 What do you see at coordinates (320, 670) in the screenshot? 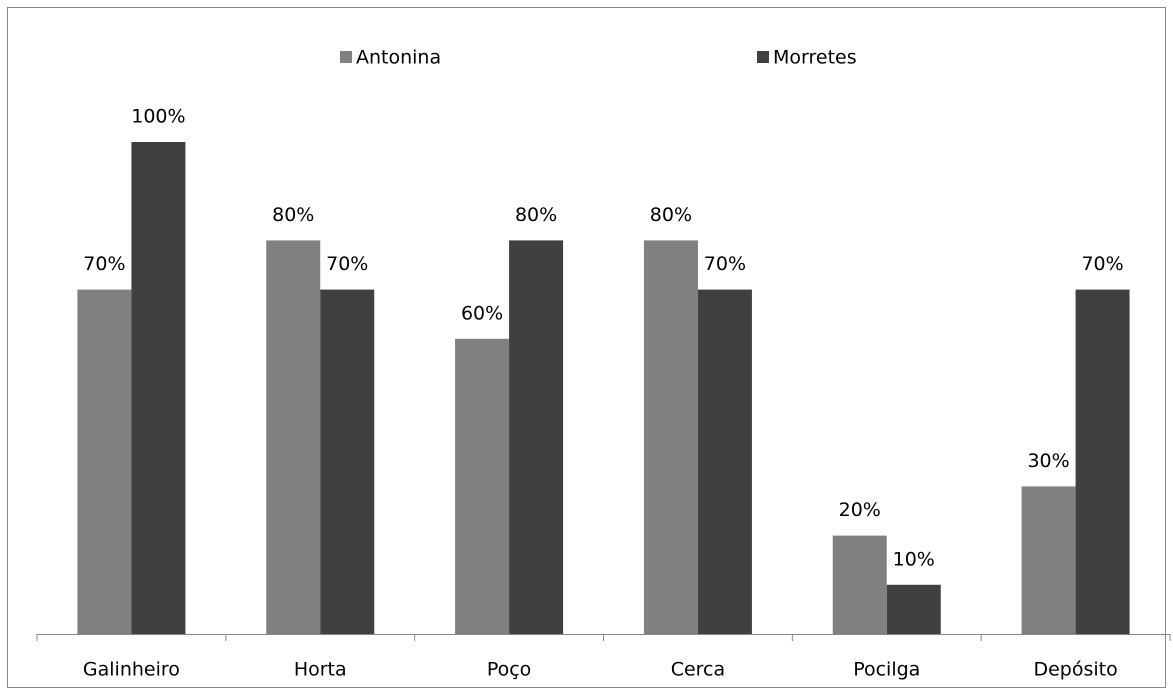
I see `x-tick-label: Horta` at bounding box center [320, 670].